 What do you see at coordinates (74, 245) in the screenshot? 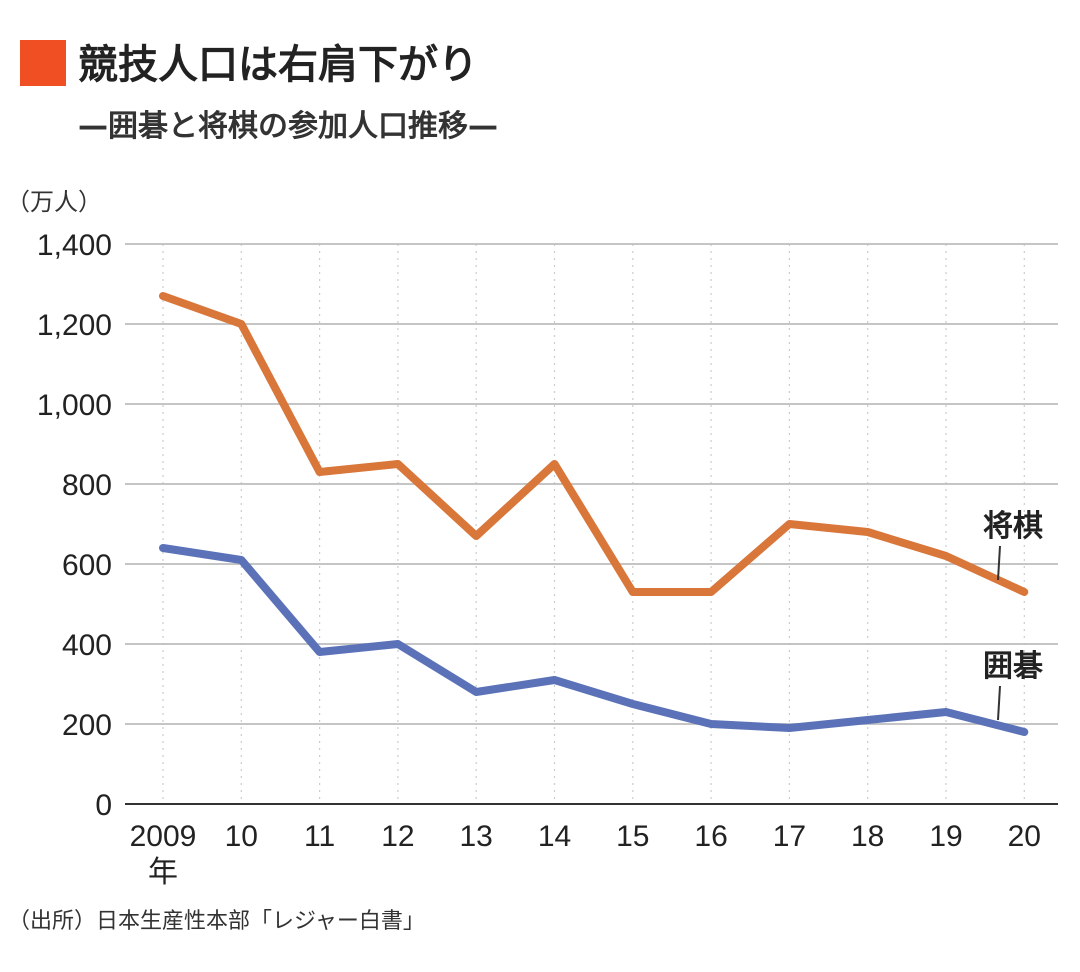
I see `y-tick-label: 1,400` at bounding box center [74, 245].